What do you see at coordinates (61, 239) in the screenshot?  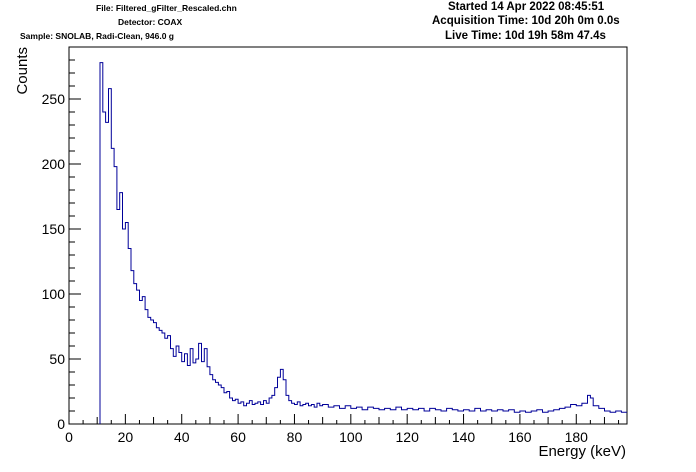 I see `y-axis: 0 50 100 150 200 250` at bounding box center [61, 239].